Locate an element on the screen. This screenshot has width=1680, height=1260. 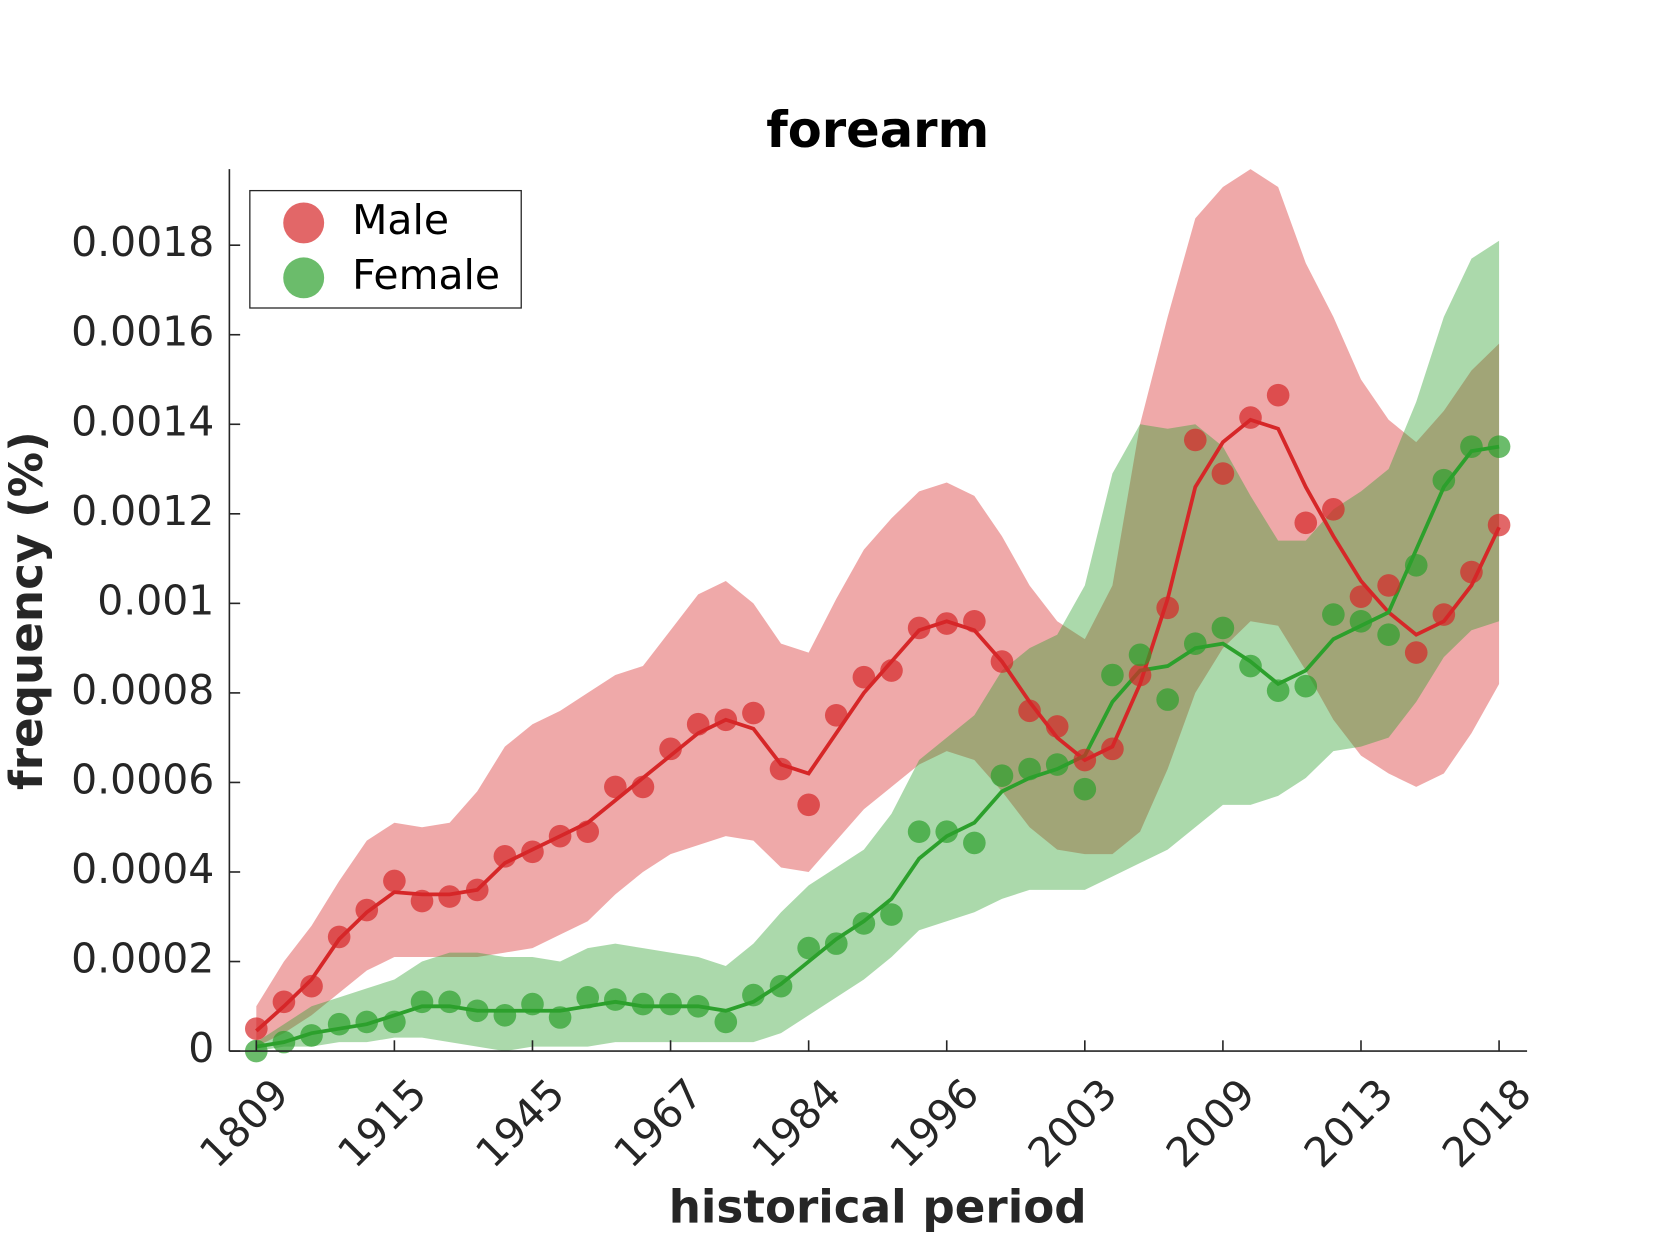
y-tick-label: 0.0014 is located at coordinates (142, 421).